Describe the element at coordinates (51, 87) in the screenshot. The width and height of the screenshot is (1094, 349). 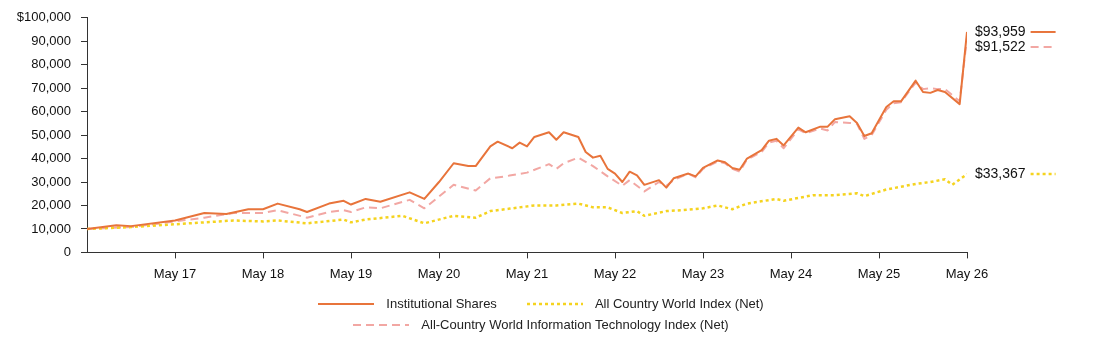
I see `y-tick-label: 70,000` at that location.